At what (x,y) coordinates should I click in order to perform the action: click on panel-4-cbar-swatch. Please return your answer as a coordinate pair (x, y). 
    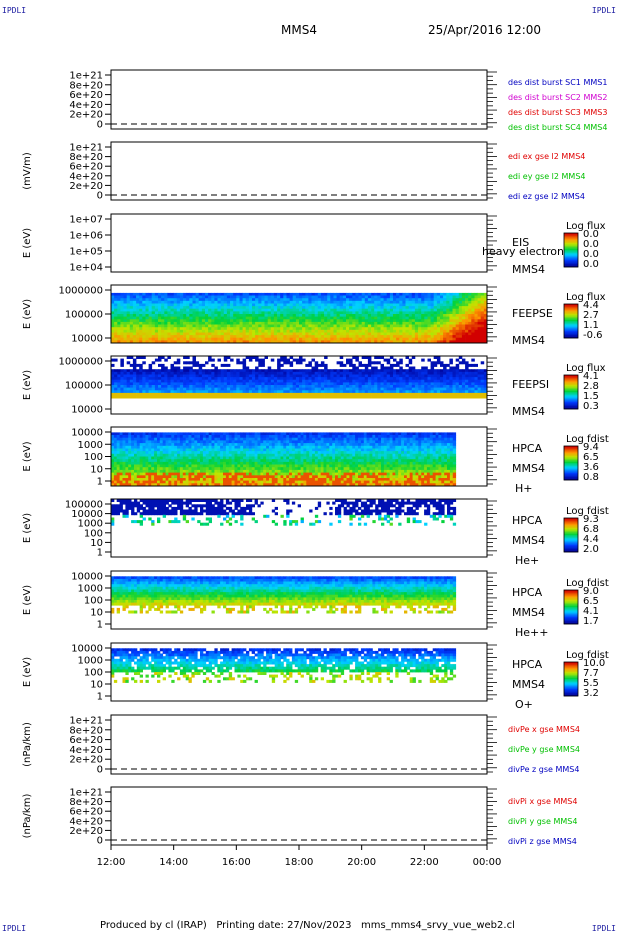
    Looking at the image, I should click on (571, 307).